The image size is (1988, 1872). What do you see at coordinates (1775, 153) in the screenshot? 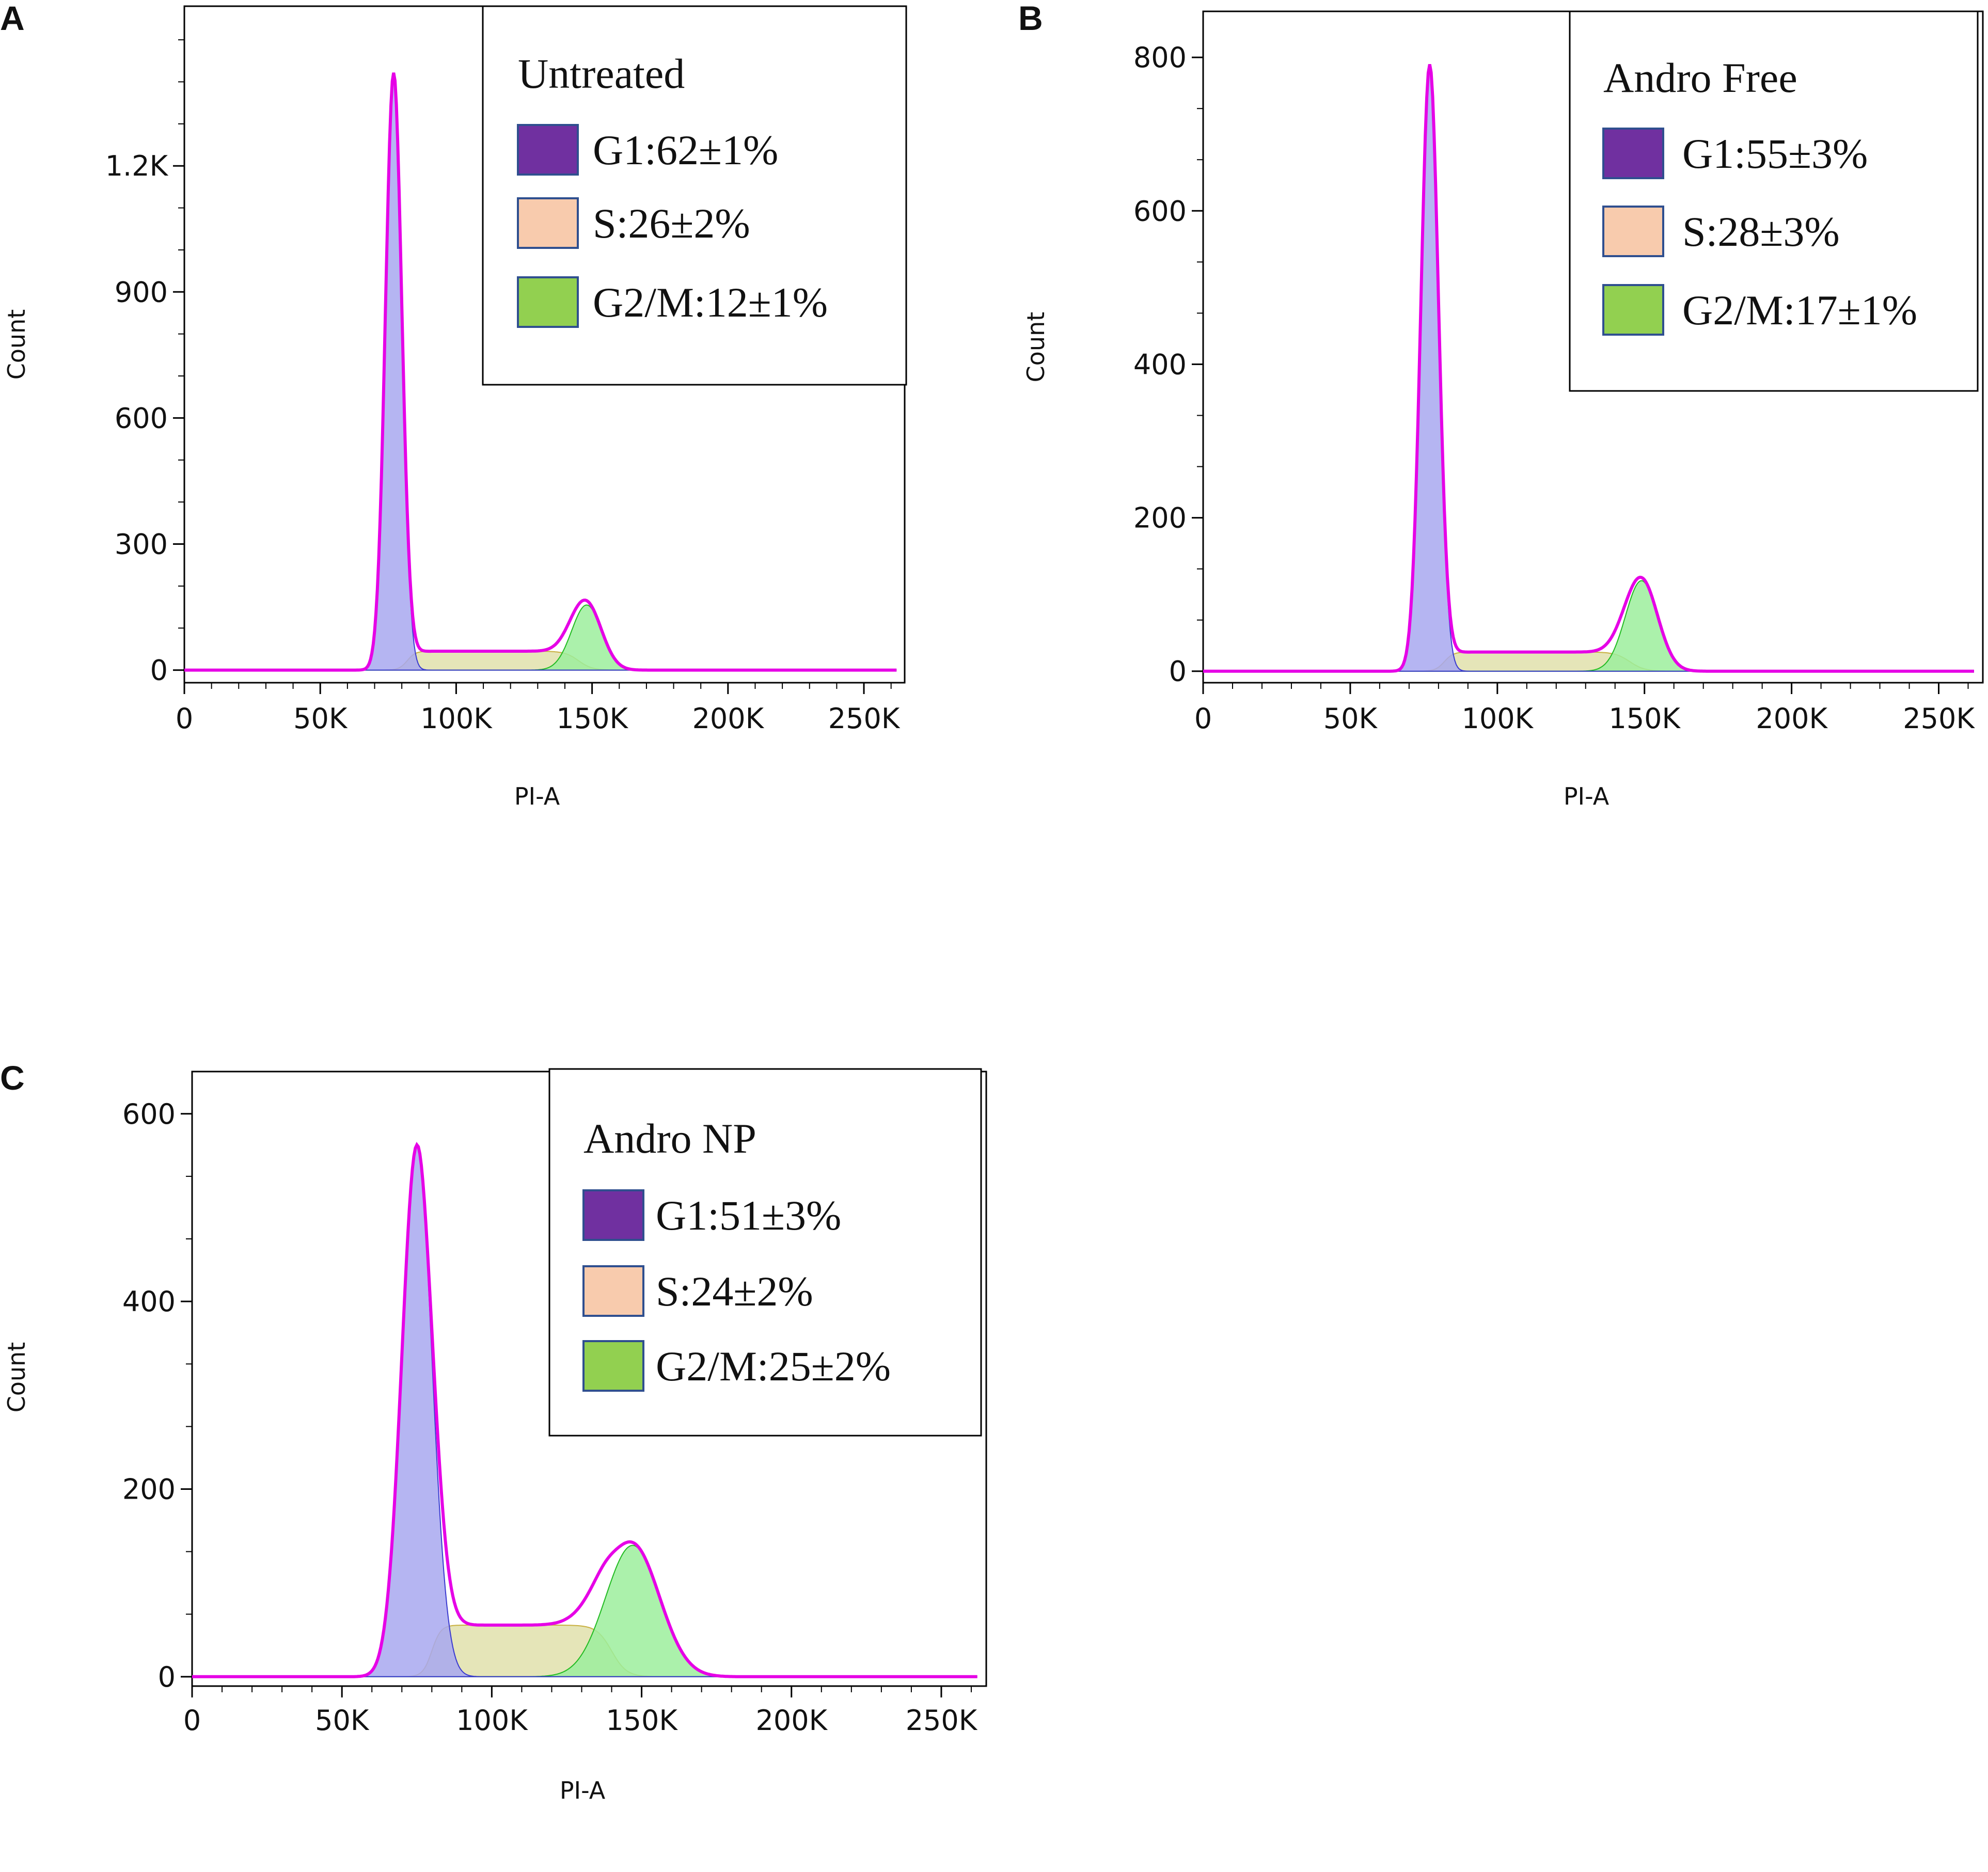
I see `legend-label: G1:55±3%` at bounding box center [1775, 153].